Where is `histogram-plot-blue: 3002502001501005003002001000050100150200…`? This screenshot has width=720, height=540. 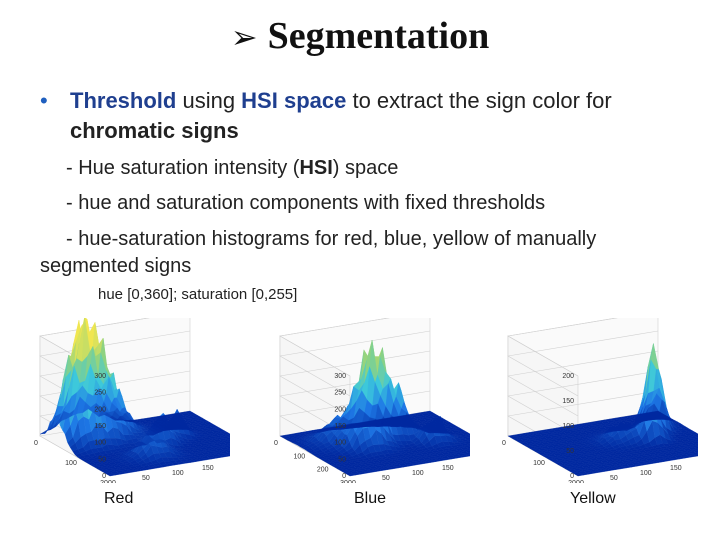
histogram-plot-blue: 3002502001501005003002001000050100150200… is located at coordinates (360, 400).